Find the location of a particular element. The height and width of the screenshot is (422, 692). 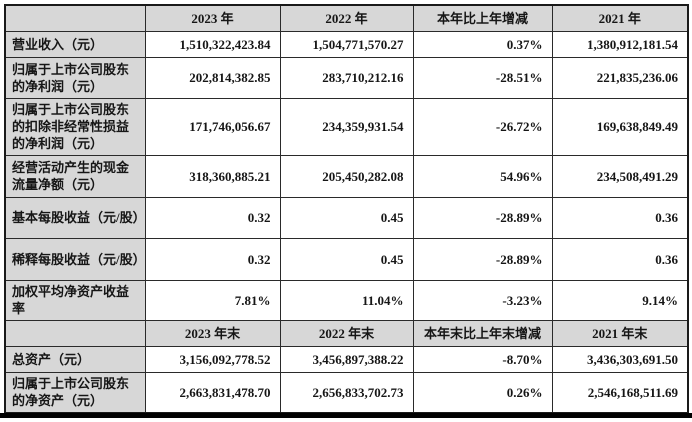

header-2023-year-end: 2023 年末 is located at coordinates (212, 333).